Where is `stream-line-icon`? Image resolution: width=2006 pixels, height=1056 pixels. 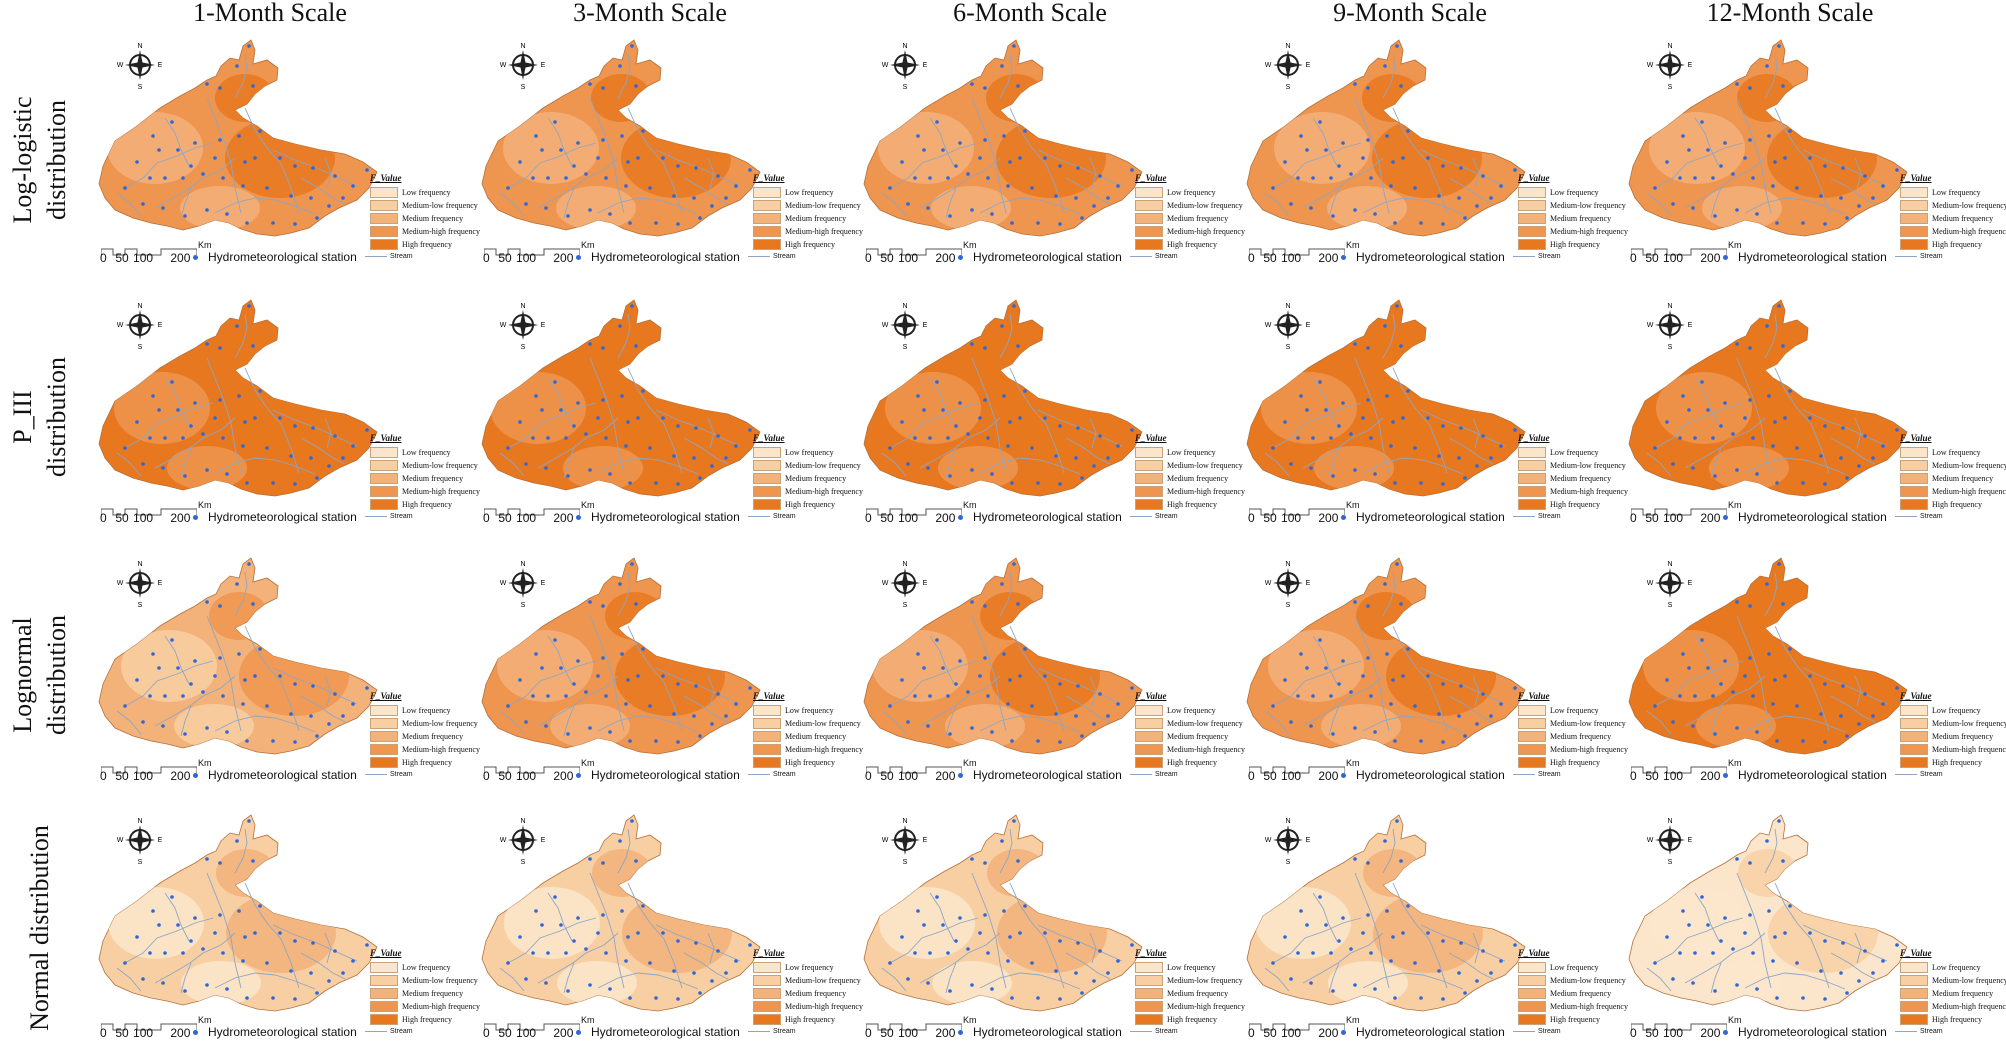
stream-line-icon is located at coordinates (1906, 774).